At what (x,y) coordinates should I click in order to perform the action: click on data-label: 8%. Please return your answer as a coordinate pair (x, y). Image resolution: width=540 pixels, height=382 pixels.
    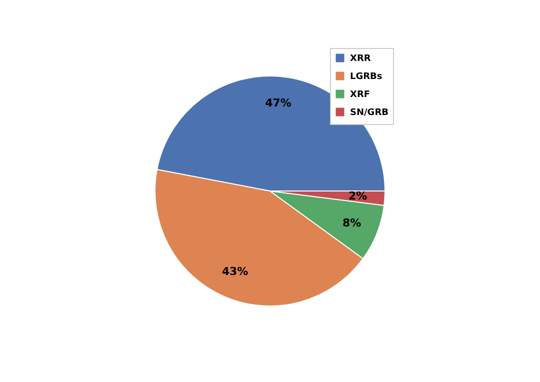
    Looking at the image, I should click on (352, 223).